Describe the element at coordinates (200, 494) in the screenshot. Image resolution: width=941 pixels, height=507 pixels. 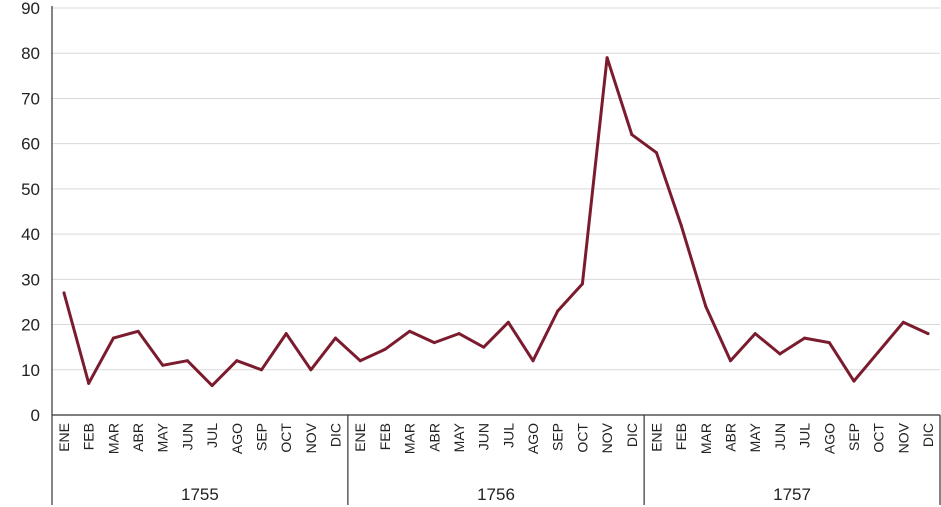
I see `year-label-1755: 1755` at that location.